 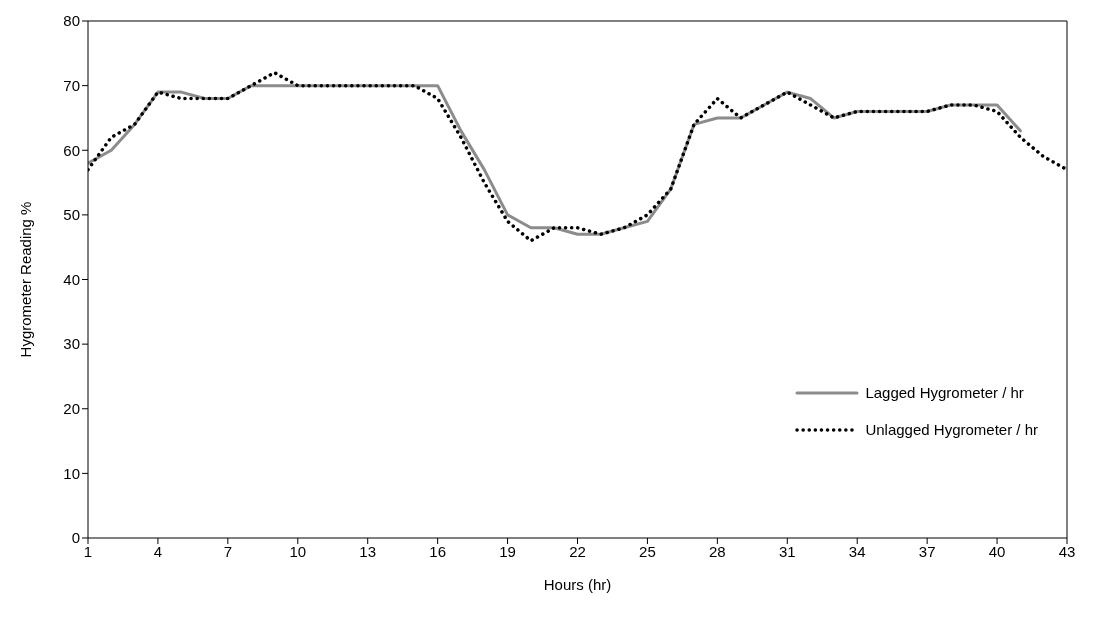 What do you see at coordinates (71, 279) in the screenshot?
I see `y-tick-label: 40` at bounding box center [71, 279].